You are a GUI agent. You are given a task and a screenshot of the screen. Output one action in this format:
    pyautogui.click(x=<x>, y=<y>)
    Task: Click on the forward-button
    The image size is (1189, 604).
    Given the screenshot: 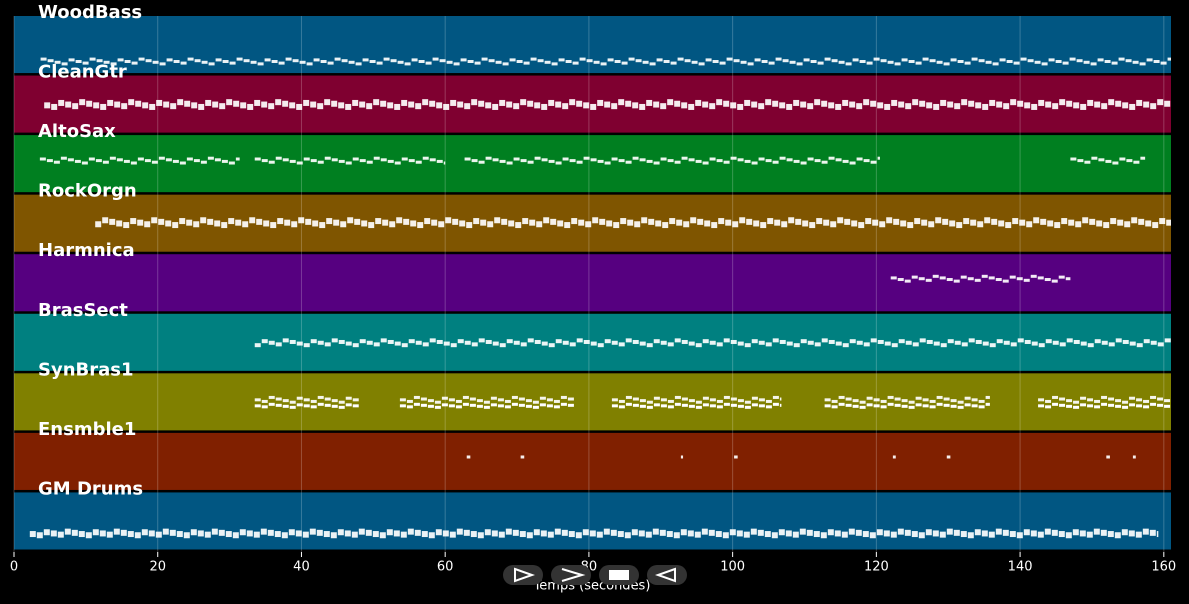 What is the action you would take?
    pyautogui.click(x=571, y=575)
    